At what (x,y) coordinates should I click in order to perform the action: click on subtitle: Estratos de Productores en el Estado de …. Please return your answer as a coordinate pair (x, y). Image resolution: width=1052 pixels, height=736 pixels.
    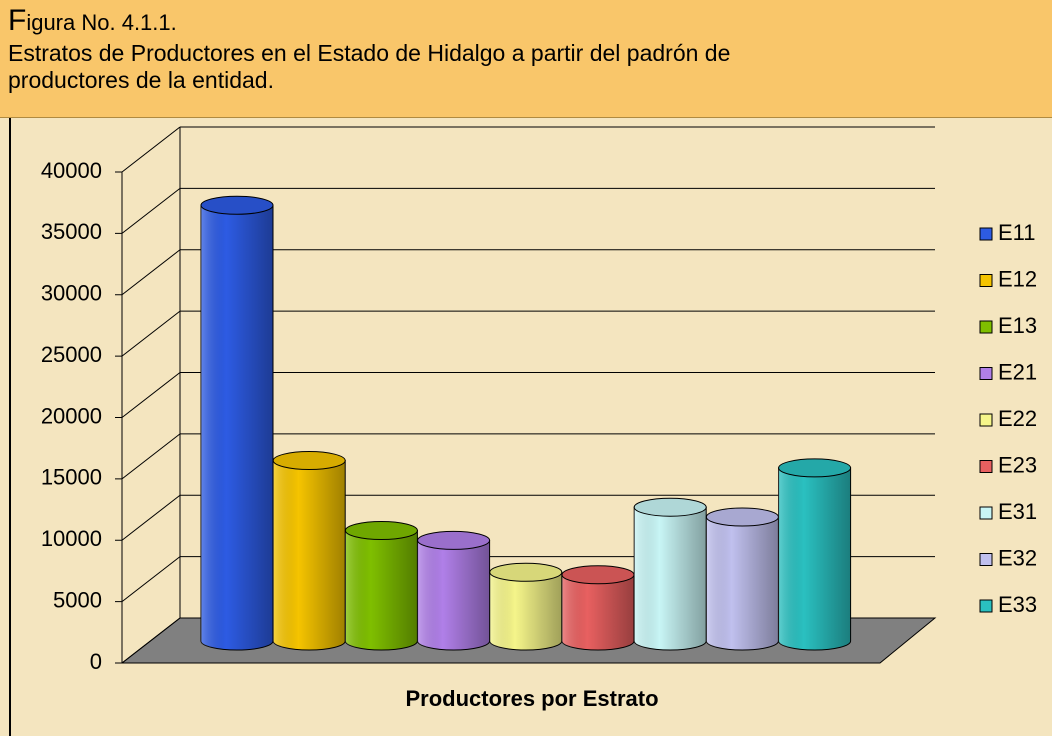
    Looking at the image, I should click on (369, 66).